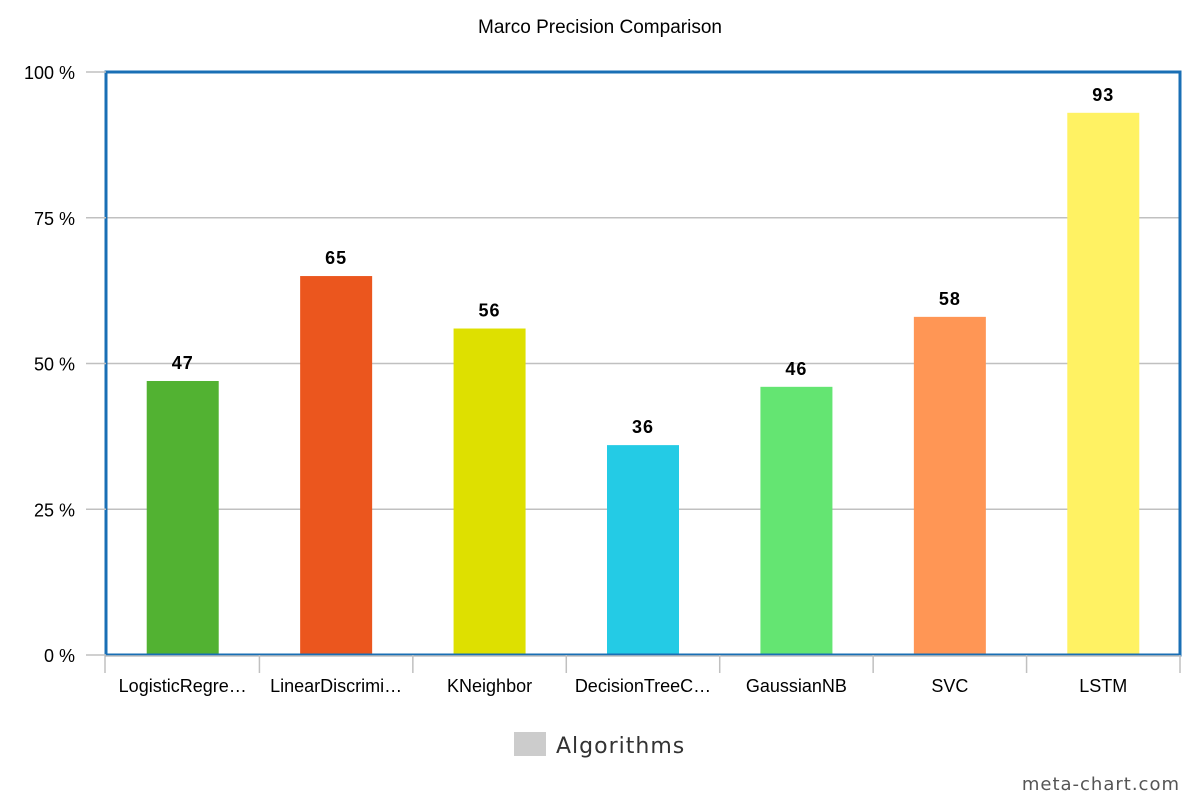 This screenshot has height=800, width=1200. I want to click on y-tick-label: 0 %, so click(59, 656).